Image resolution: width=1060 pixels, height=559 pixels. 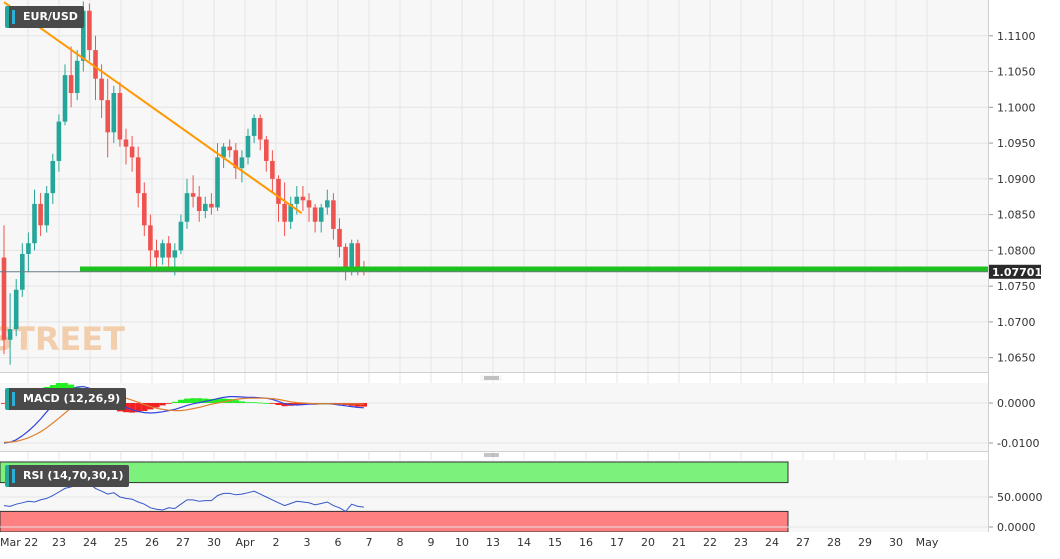 What do you see at coordinates (1016, 36) in the screenshot?
I see `price-y-tick-label: 1.1100` at bounding box center [1016, 36].